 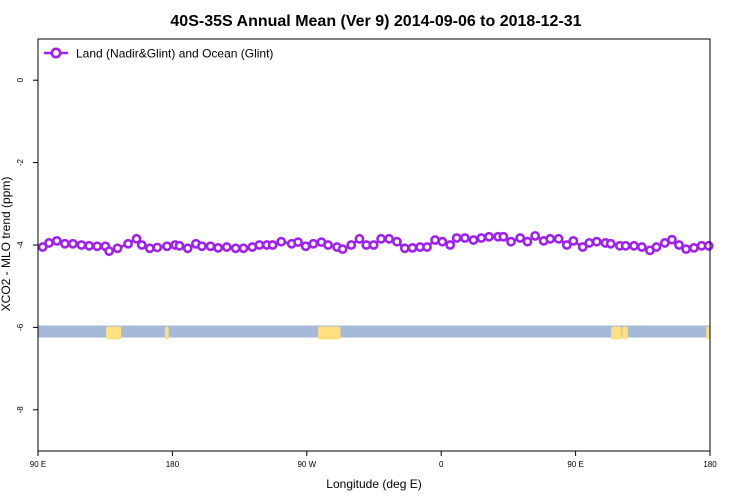 I want to click on x-tick-label: 0, so click(x=441, y=464).